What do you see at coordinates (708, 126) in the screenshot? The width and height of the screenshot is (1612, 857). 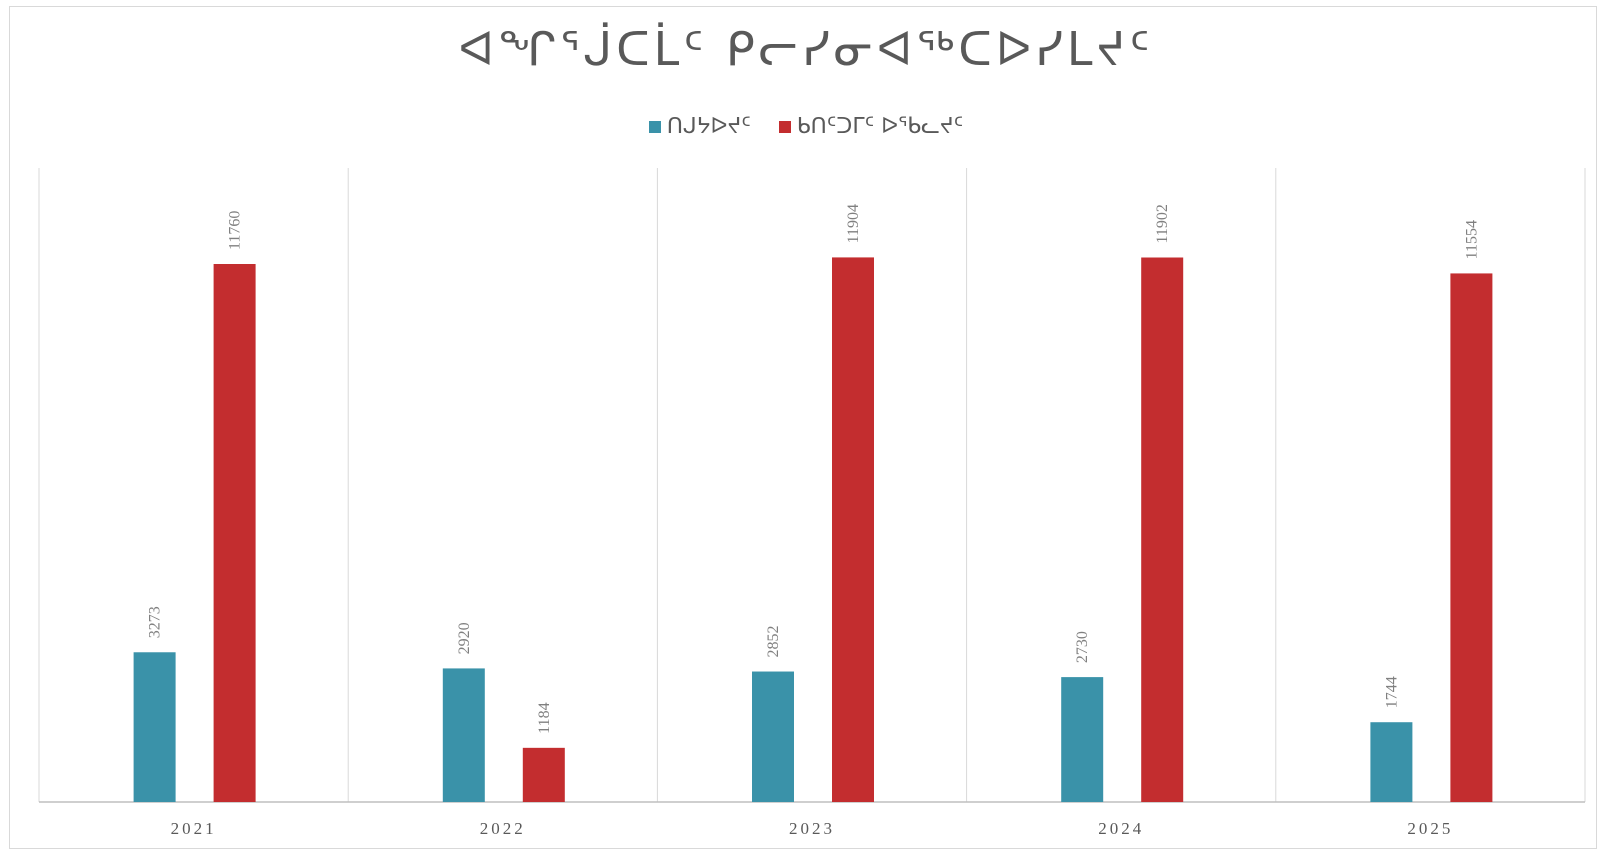 I see `legend-label-series-1: ᑎᒍᔭᐅᔪᑦ` at bounding box center [708, 126].